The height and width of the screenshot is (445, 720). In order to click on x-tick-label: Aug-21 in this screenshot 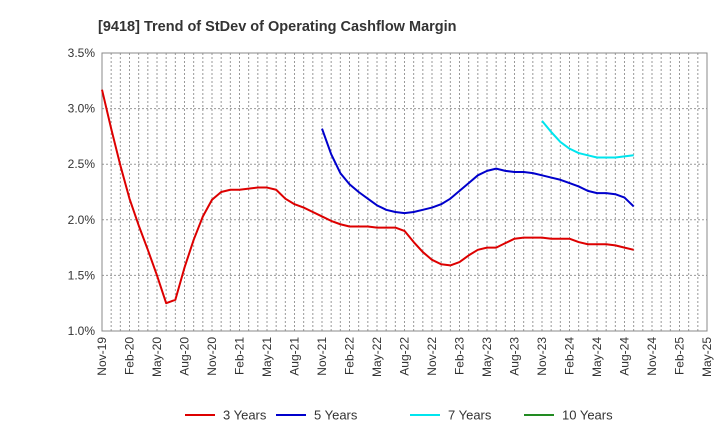, I will do `click(295, 356)`.